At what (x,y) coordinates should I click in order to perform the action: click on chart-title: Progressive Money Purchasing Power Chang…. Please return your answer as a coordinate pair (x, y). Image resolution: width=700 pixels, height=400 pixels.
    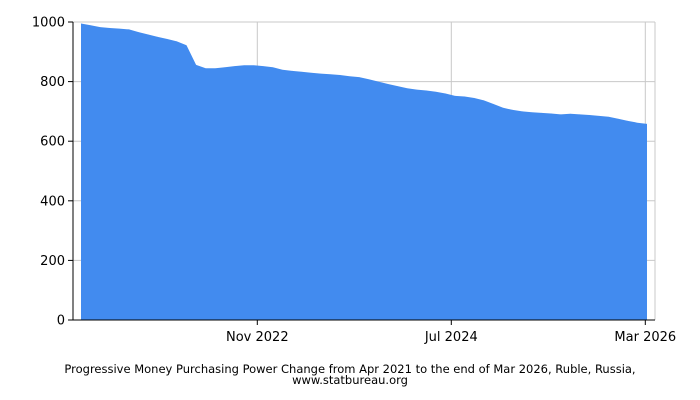
    Looking at the image, I should click on (350, 374).